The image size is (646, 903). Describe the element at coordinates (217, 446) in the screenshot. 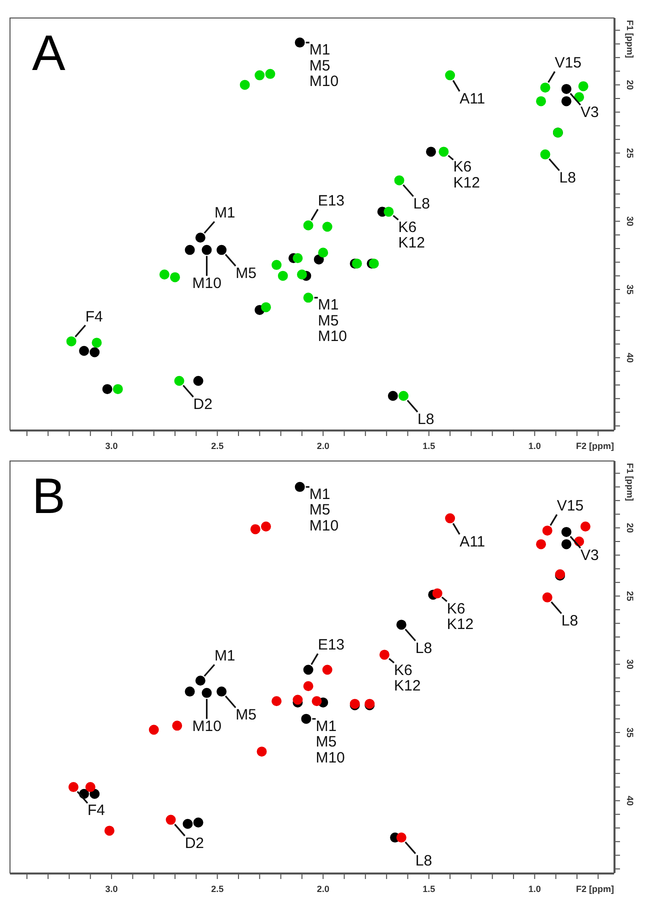

I see `x-tick-label: 2.5` at that location.